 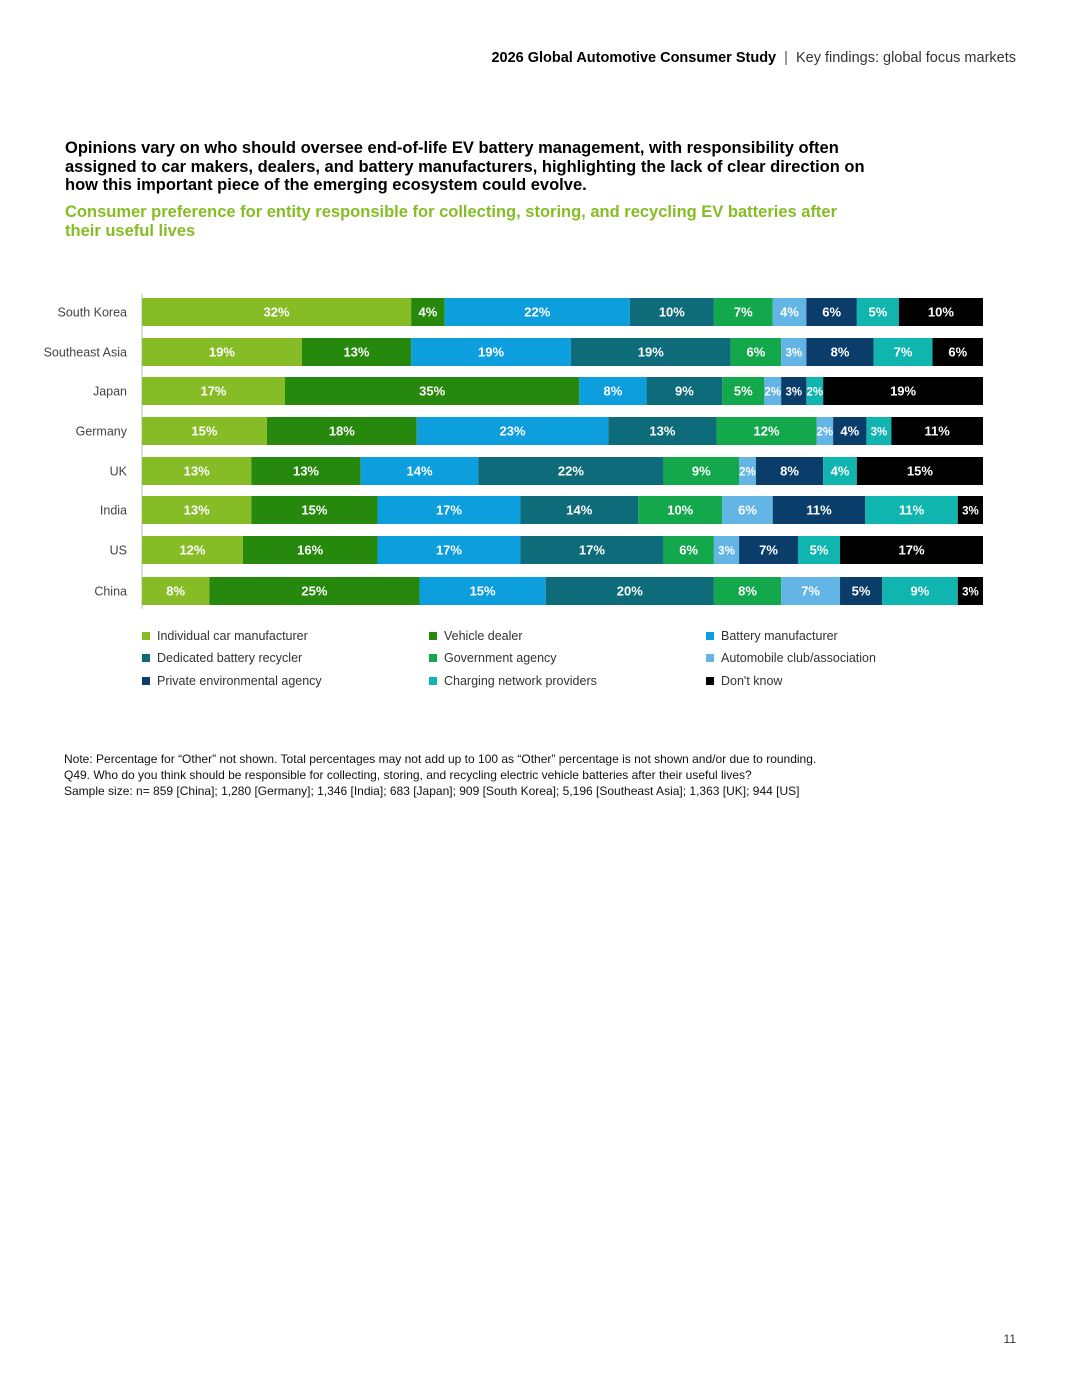 What do you see at coordinates (513, 431) in the screenshot?
I see `data-label: 23%` at bounding box center [513, 431].